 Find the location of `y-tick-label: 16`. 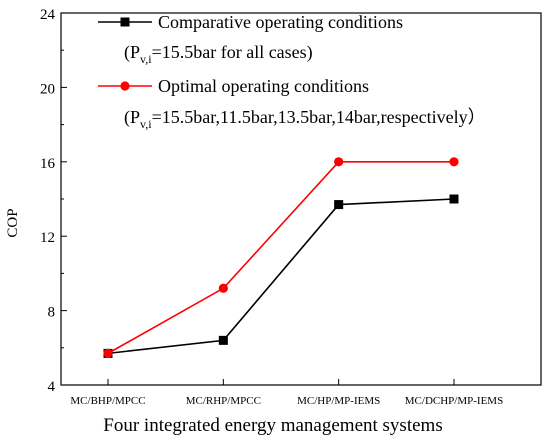

y-tick-label: 16 is located at coordinates (48, 164).